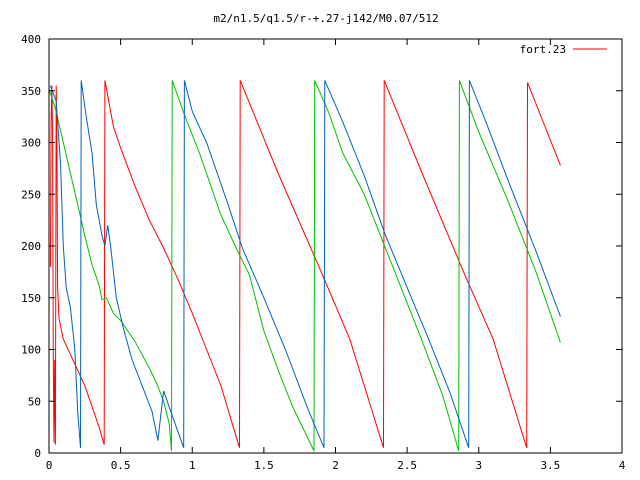  Describe the element at coordinates (31, 246) in the screenshot. I see `y-tick-label: 200` at that location.